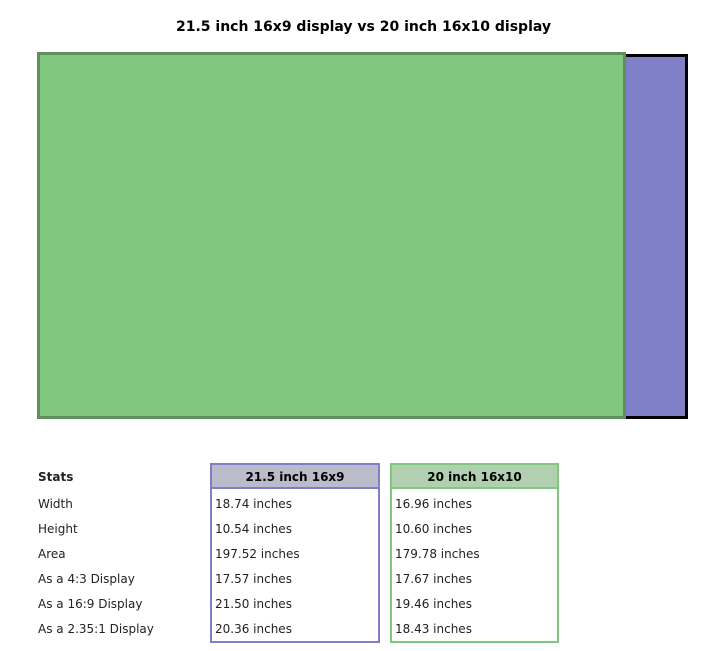 The width and height of the screenshot is (707, 651). Describe the element at coordinates (433, 629) in the screenshot. I see `cell-value: 18.43 inches` at that location.